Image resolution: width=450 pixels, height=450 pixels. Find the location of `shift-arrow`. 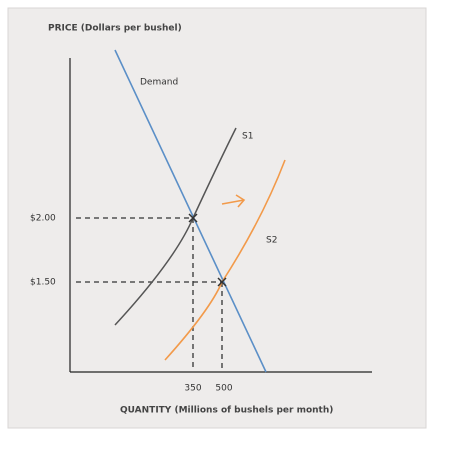

shift-arrow is located at coordinates (233, 201).